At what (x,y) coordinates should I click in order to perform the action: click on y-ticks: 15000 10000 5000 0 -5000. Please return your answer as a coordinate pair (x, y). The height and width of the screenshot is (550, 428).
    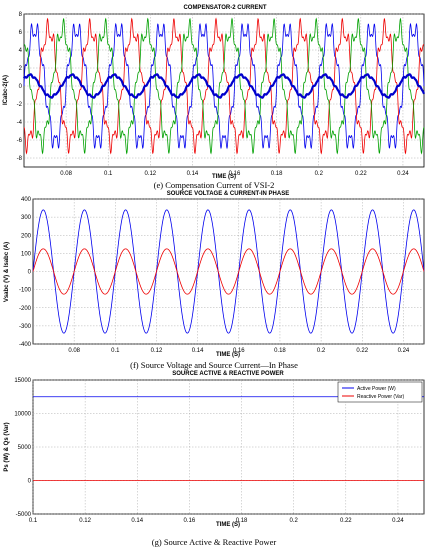
    Looking at the image, I should click on (22, 448).